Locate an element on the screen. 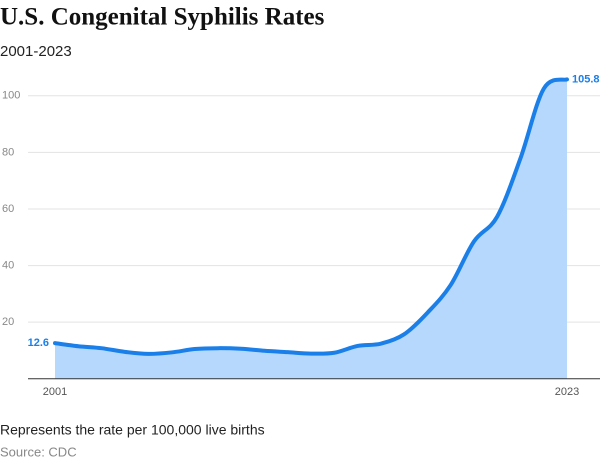 The height and width of the screenshot is (461, 600). y-tick-label: 80 is located at coordinates (8, 152).